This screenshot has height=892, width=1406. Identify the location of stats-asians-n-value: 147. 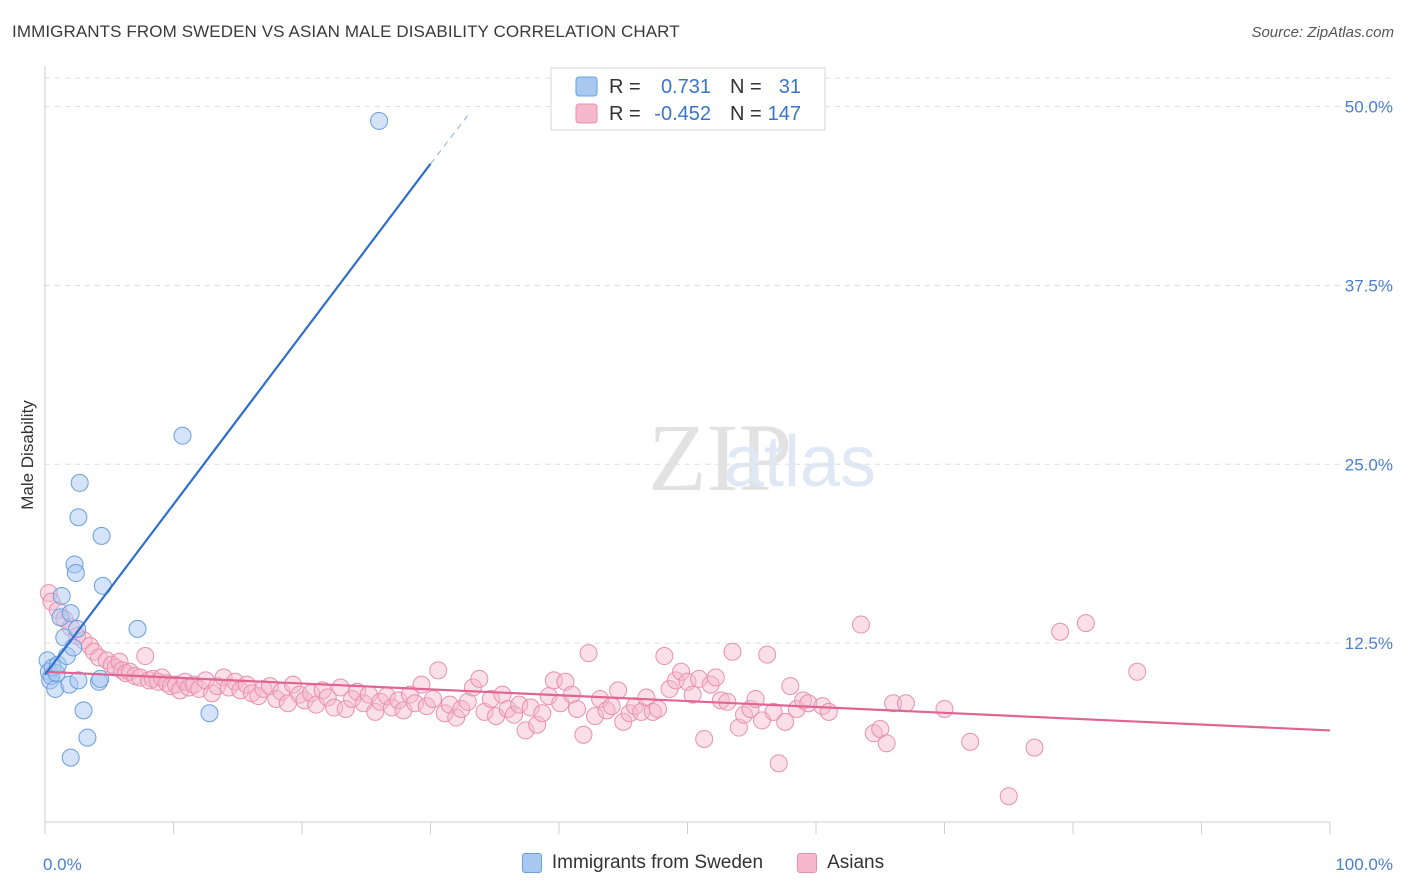
(784, 114).